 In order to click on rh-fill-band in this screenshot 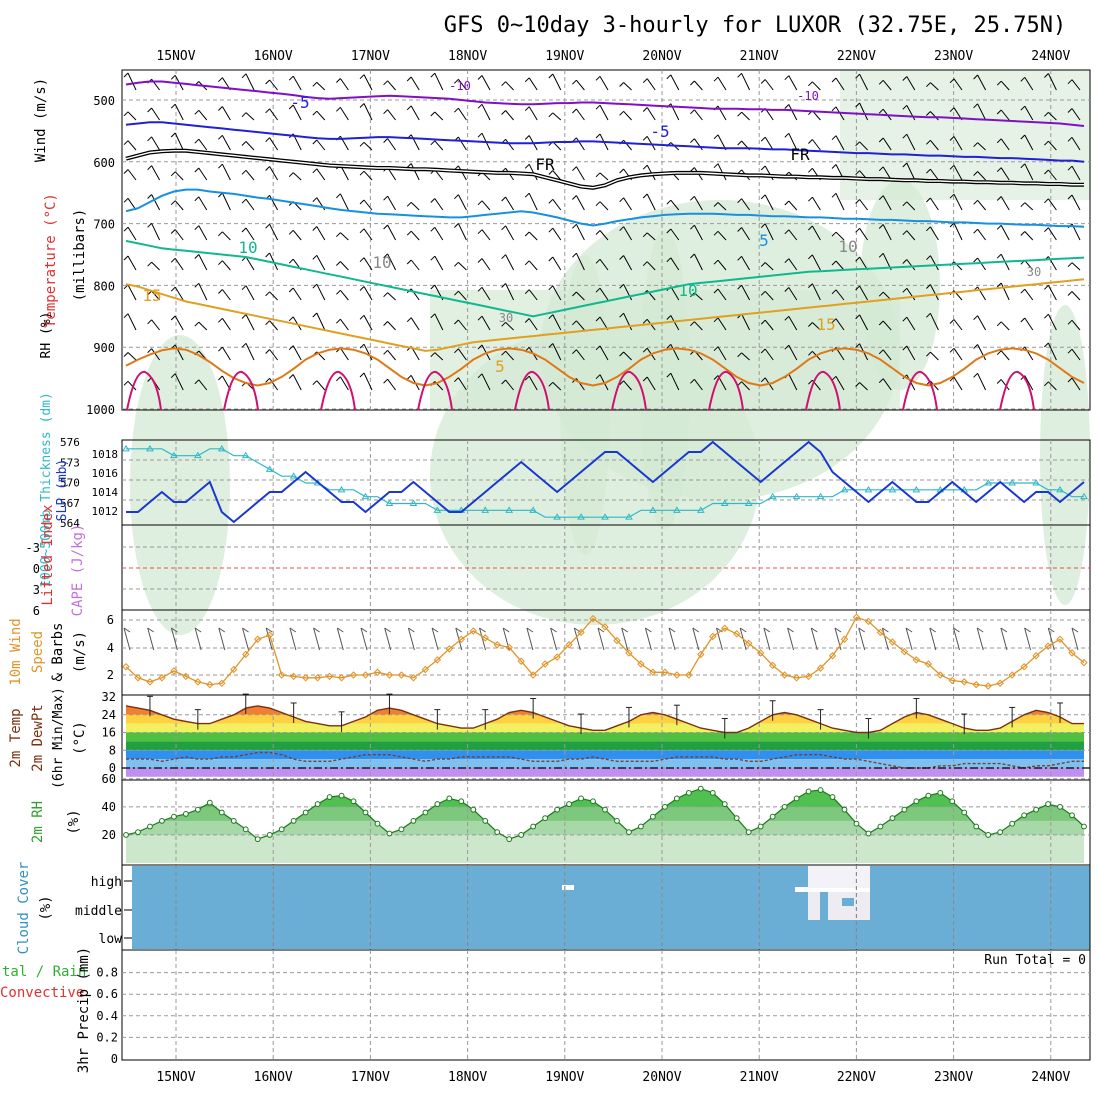, I will do `click(605, 848)`.